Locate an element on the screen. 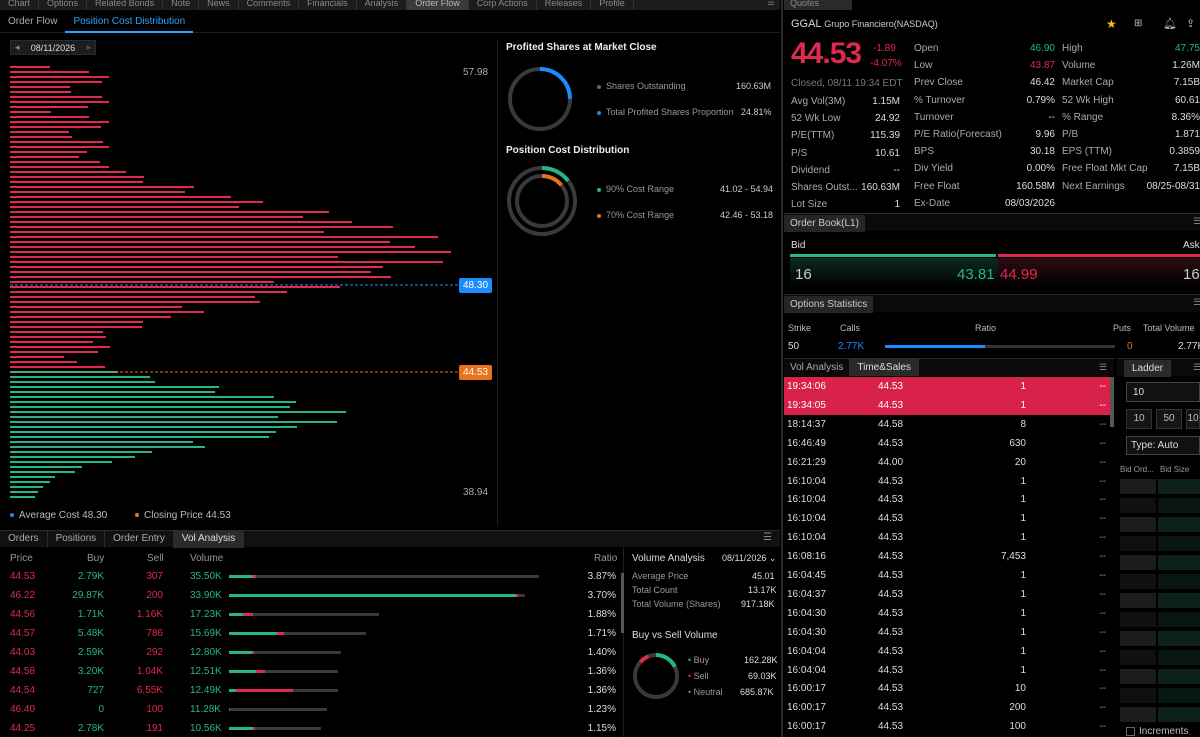 This screenshot has width=1200, height=737. ts-row: 19:34:05 44.53 1 -- is located at coordinates (947, 405).